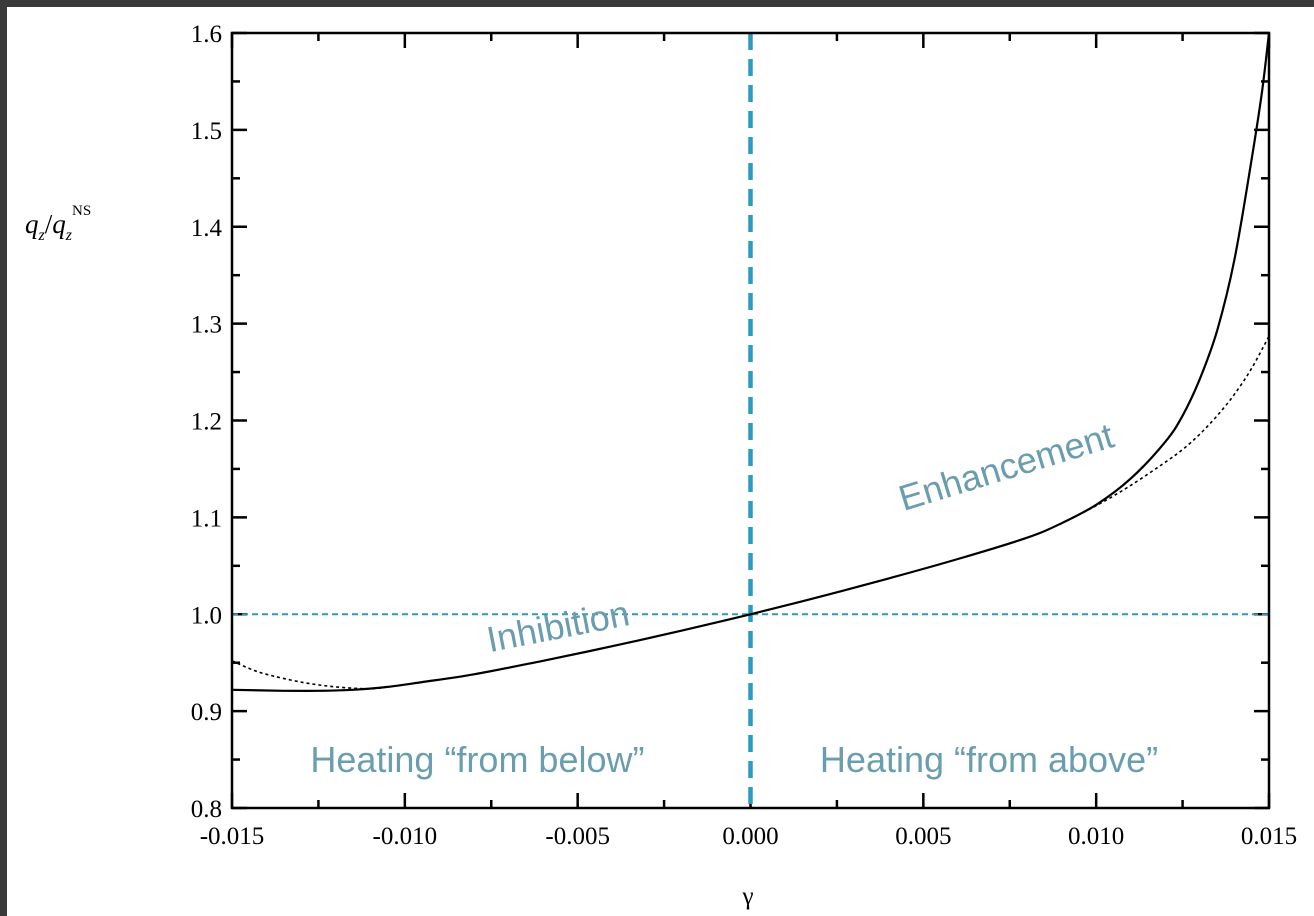  Describe the element at coordinates (206, 615) in the screenshot. I see `y-tick-label: 1.0` at that location.